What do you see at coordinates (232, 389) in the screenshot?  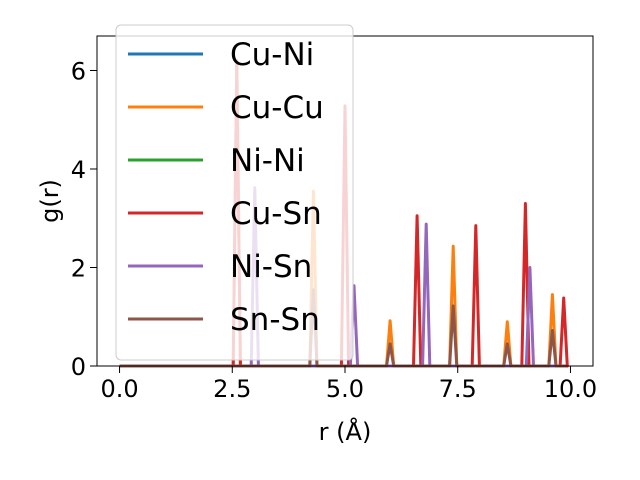 I see `x-tick-label: 2.5` at bounding box center [232, 389].